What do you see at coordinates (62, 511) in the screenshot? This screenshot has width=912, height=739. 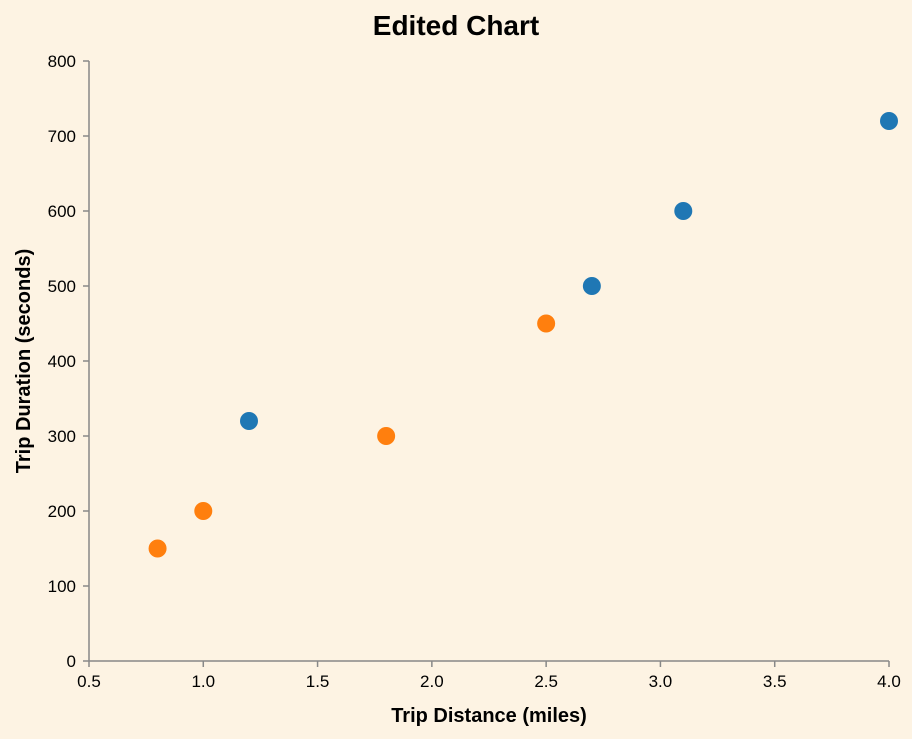 I see `y-tick-label: 200` at bounding box center [62, 511].